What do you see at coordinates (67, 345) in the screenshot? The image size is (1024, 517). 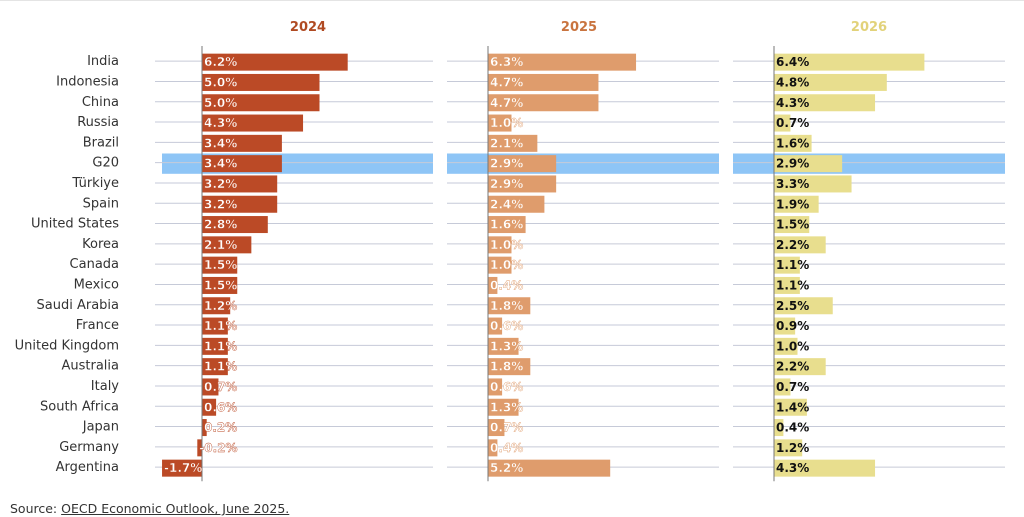 I see `category-label: United Kingdom` at bounding box center [67, 345].